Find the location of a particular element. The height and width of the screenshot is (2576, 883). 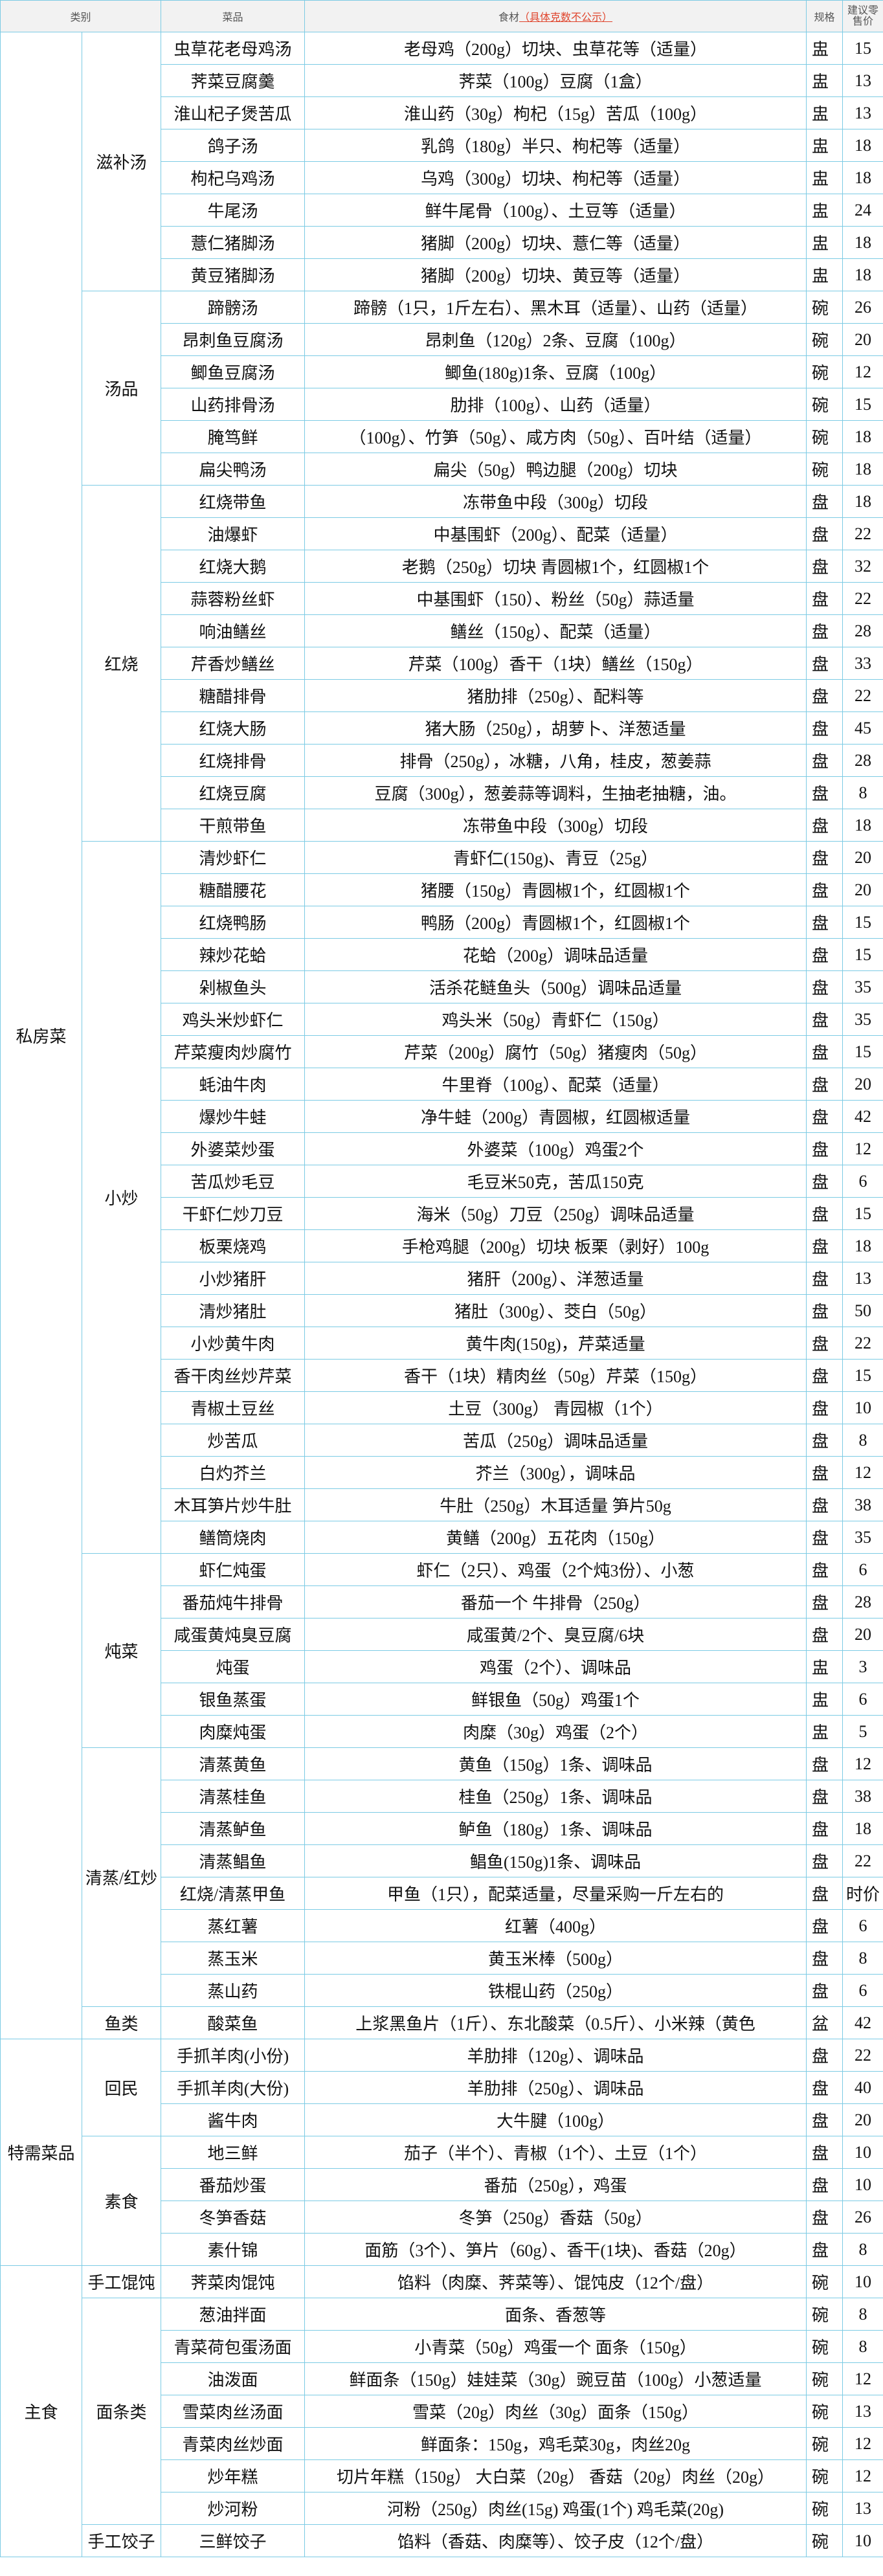

dish-cell: 酸菜鱼 is located at coordinates (233, 2023).